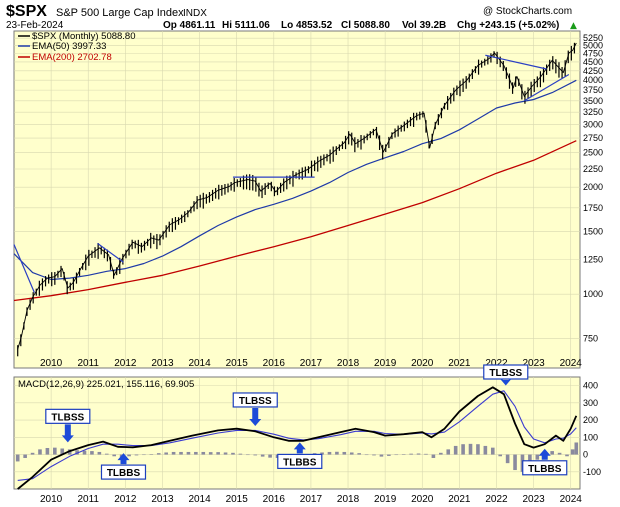 The height and width of the screenshot is (507, 620). Describe the element at coordinates (311, 363) in the screenshot. I see `x-tick-label: 2017` at that location.